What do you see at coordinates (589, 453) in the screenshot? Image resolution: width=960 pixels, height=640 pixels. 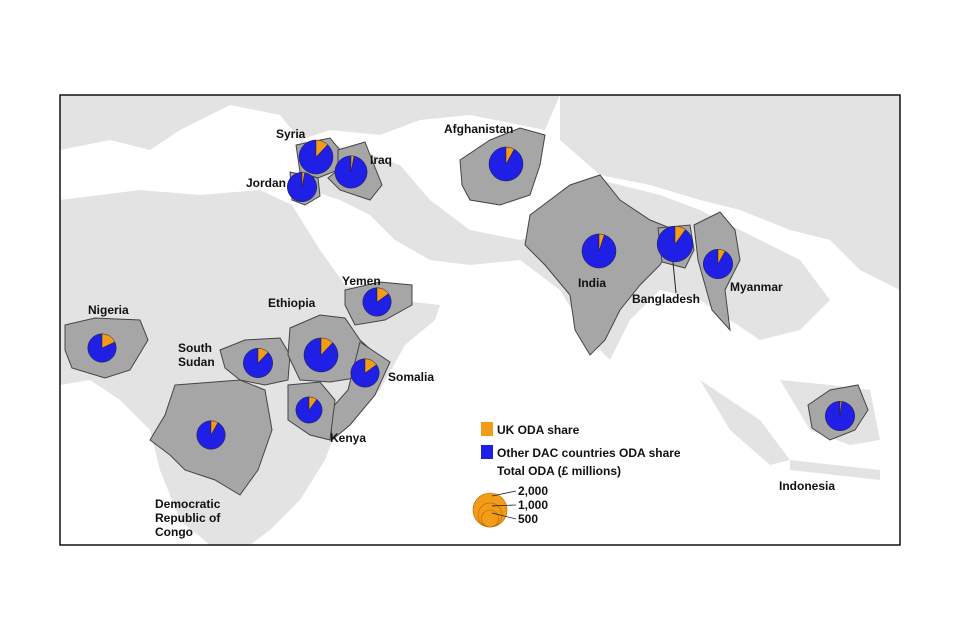 I see `legend-label: Other DAC countries ODA share` at bounding box center [589, 453].